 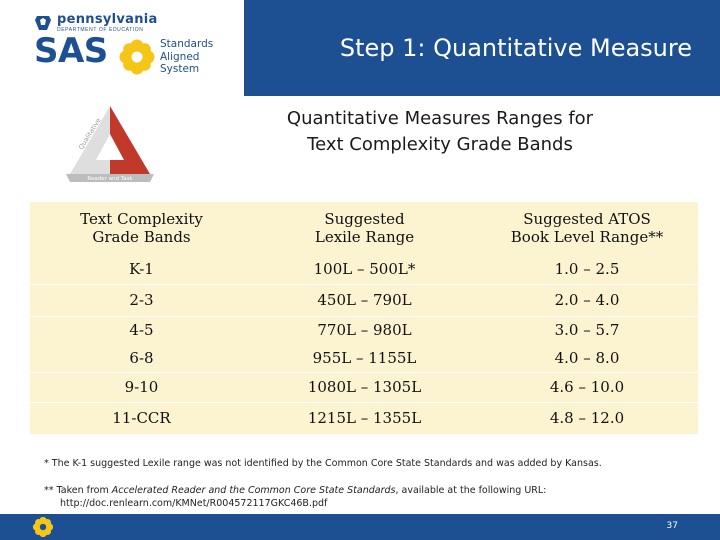 I want to click on cell-lexile: 770L – 980L, so click(x=364, y=330).